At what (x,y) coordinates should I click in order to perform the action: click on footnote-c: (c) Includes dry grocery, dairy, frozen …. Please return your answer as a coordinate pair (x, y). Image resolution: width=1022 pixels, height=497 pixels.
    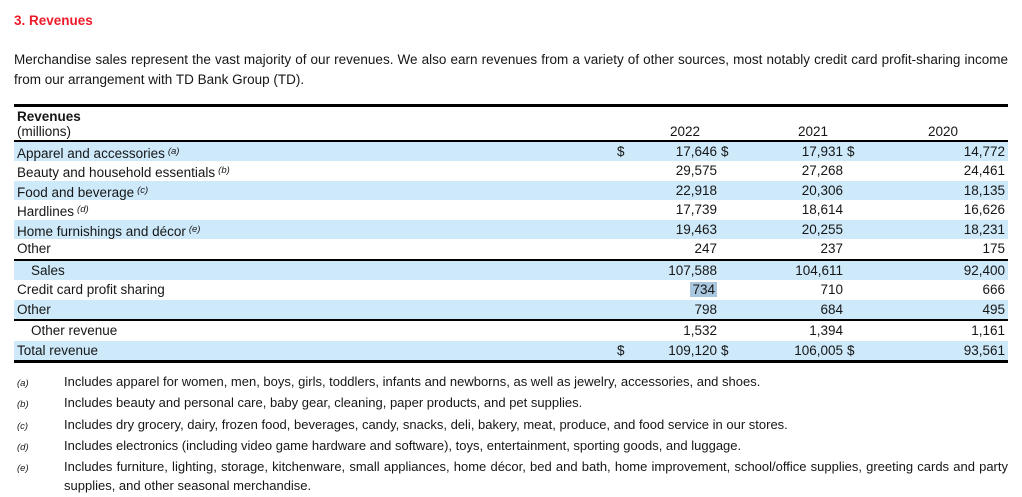
    Looking at the image, I should click on (511, 425).